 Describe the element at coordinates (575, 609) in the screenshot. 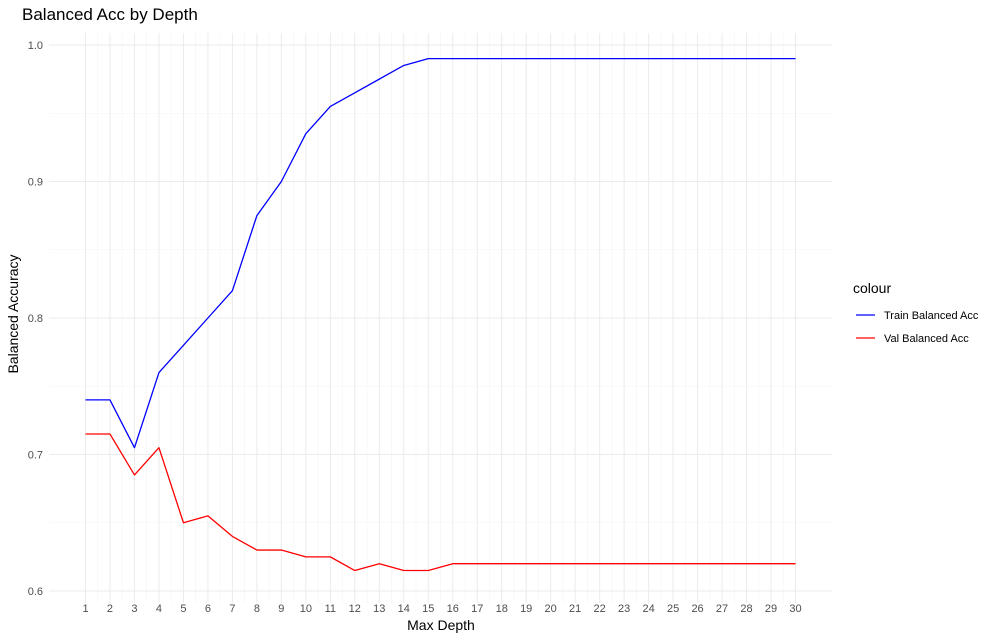

I see `x-tick-label: 21` at that location.